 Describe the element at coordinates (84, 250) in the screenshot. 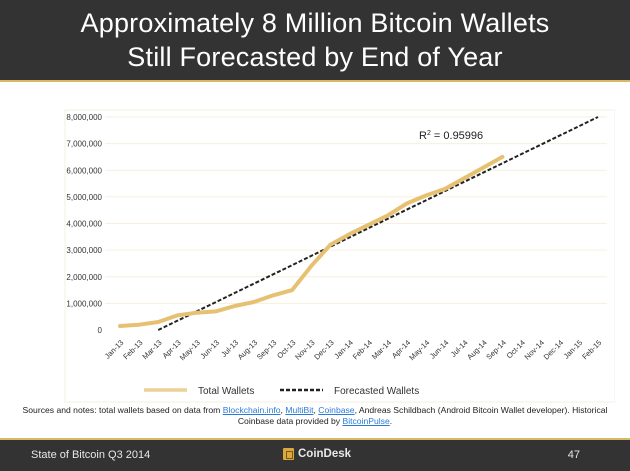

I see `y-tick-label: 3,000,000` at that location.